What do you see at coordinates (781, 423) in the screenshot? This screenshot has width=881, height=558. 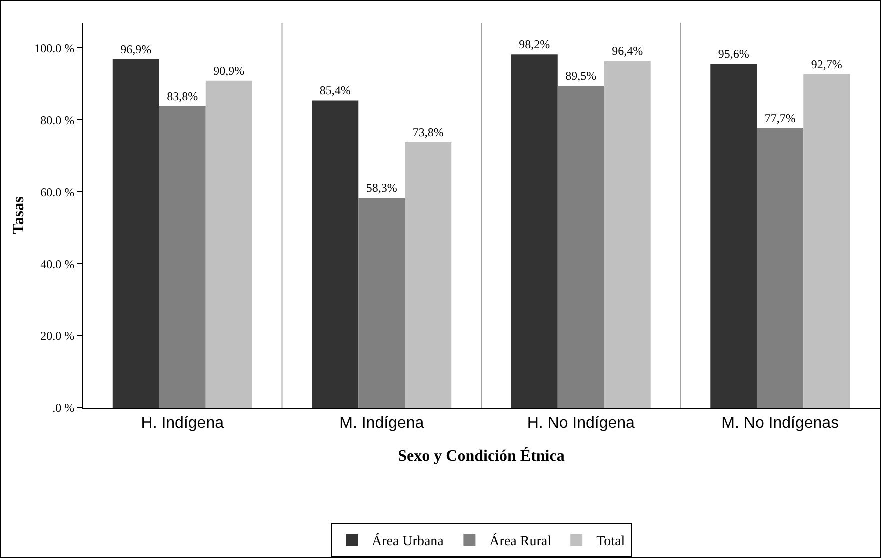 I see `x-tick-label: M. No Indígenas` at bounding box center [781, 423].